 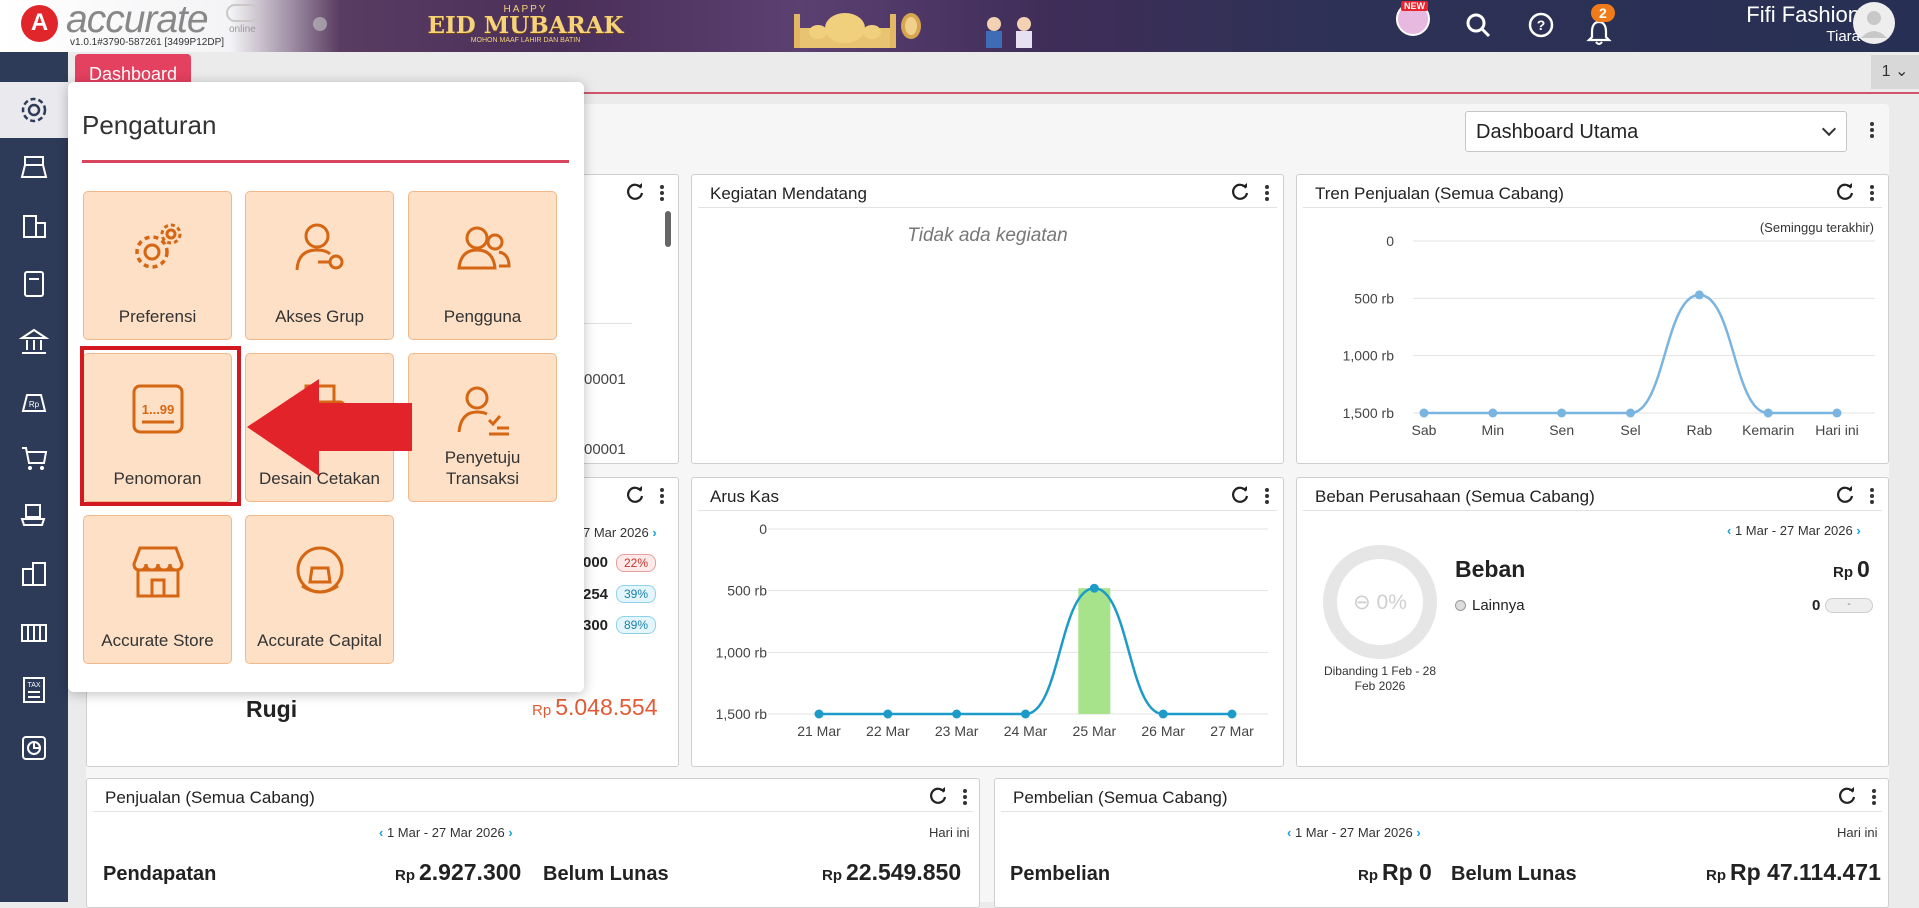 I want to click on drum-icon, so click(x=911, y=26).